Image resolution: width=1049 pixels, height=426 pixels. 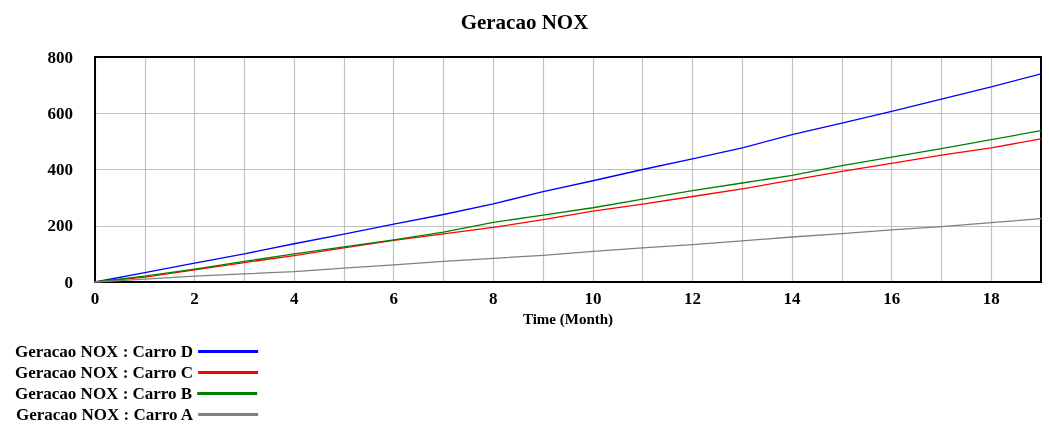 I want to click on x-tick-label: 0, so click(x=95, y=298).